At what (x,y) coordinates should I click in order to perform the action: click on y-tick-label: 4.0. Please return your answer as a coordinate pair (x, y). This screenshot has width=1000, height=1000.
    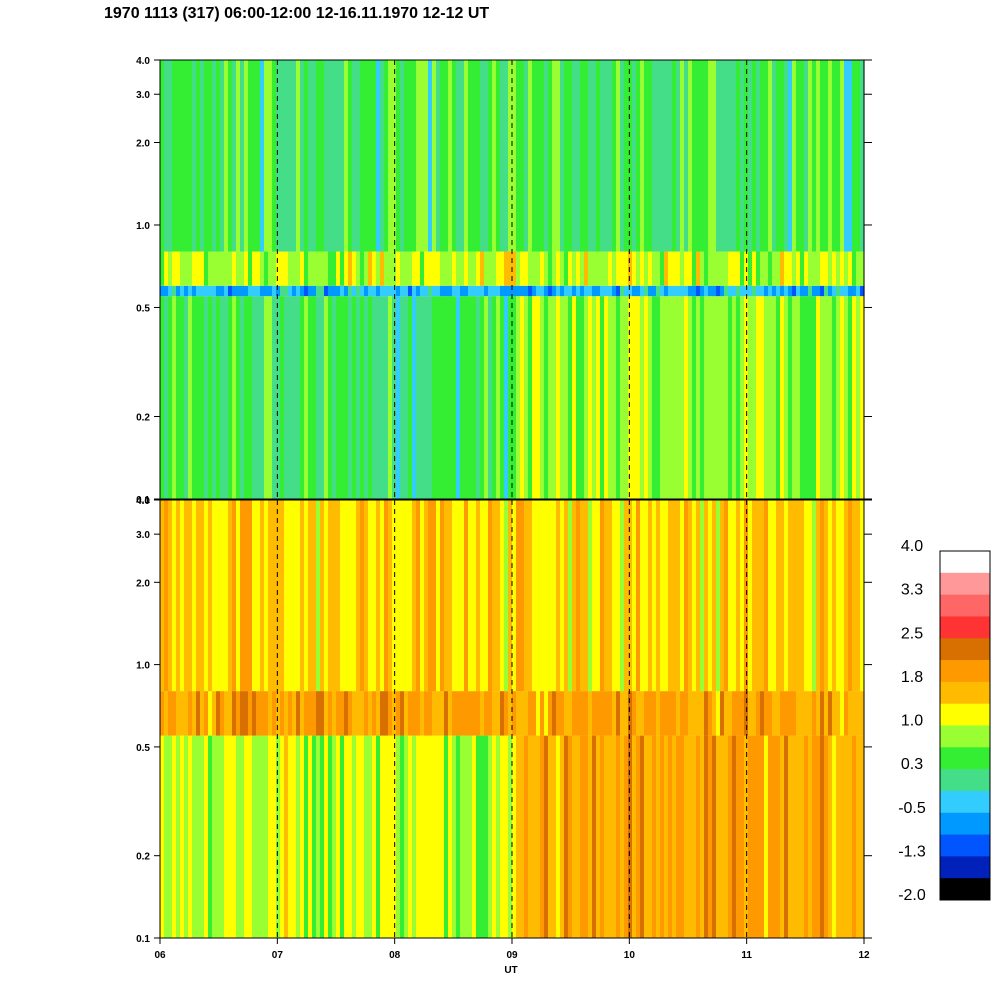
    Looking at the image, I should click on (143, 501).